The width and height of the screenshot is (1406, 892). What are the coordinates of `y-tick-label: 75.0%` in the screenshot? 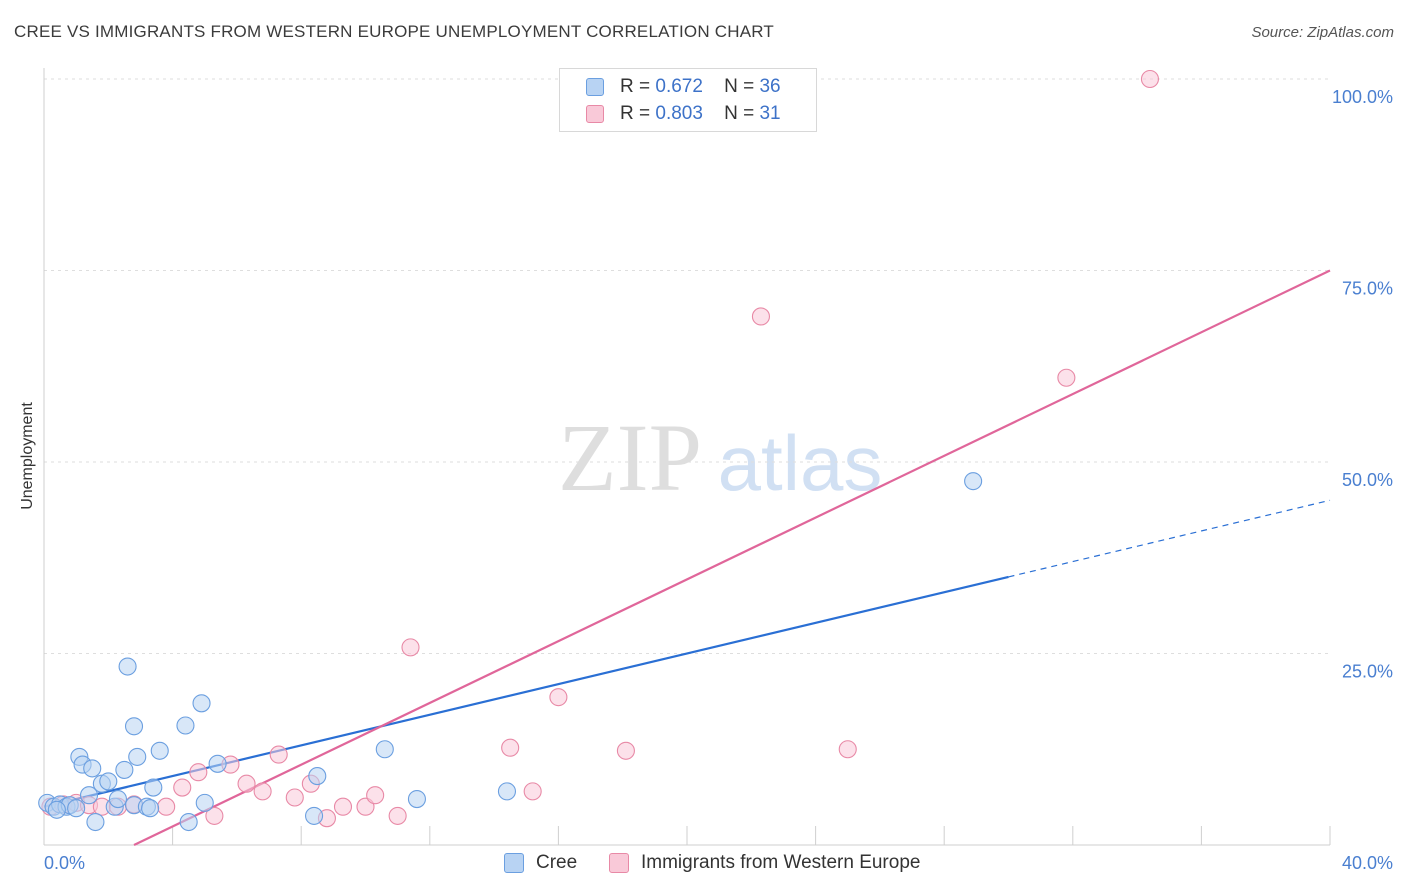 It's located at (1367, 289).